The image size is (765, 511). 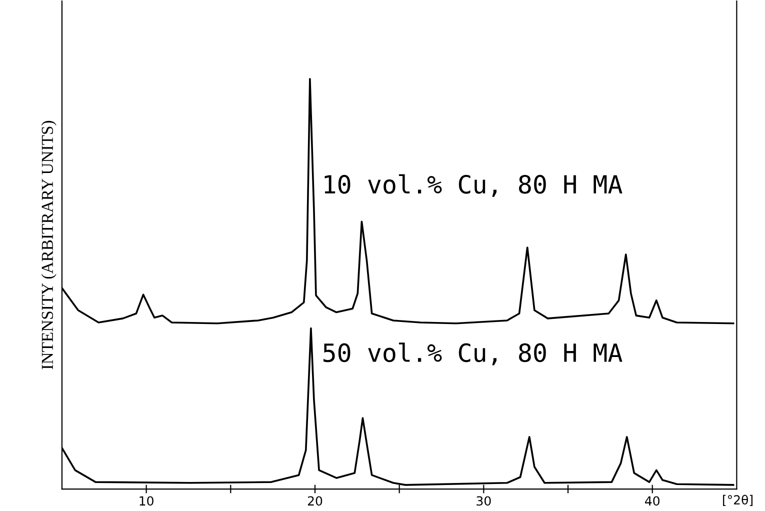 What do you see at coordinates (472, 354) in the screenshot?
I see `series-label: 50 vol.% Cu, 80 H MA` at bounding box center [472, 354].